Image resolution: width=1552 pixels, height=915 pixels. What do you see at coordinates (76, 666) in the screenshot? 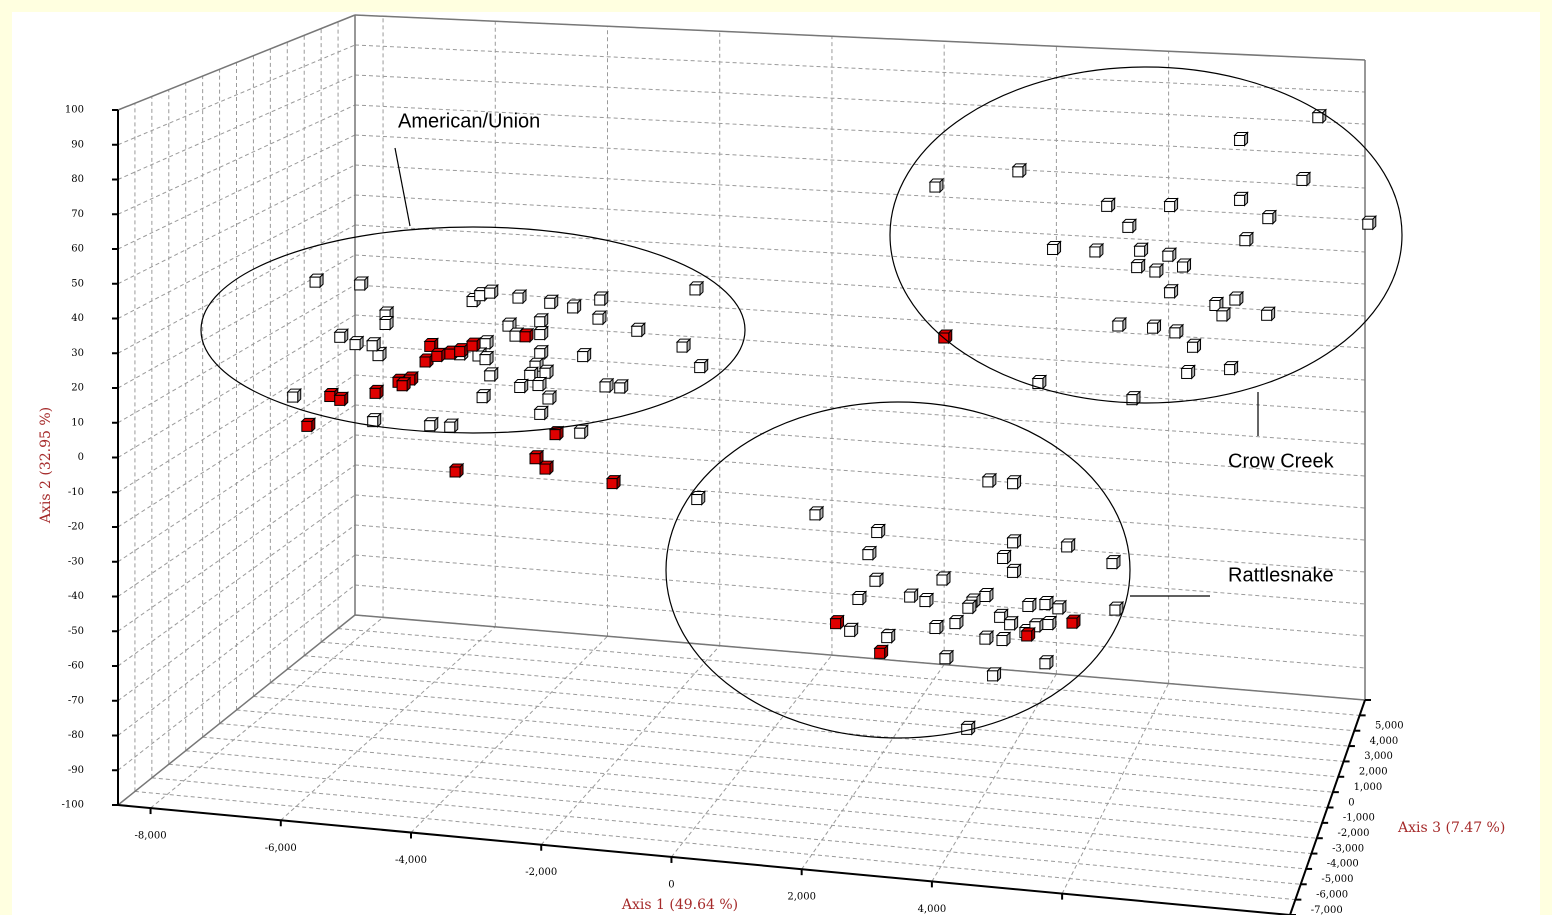
I see `y-tick-label: -60` at bounding box center [76, 666].